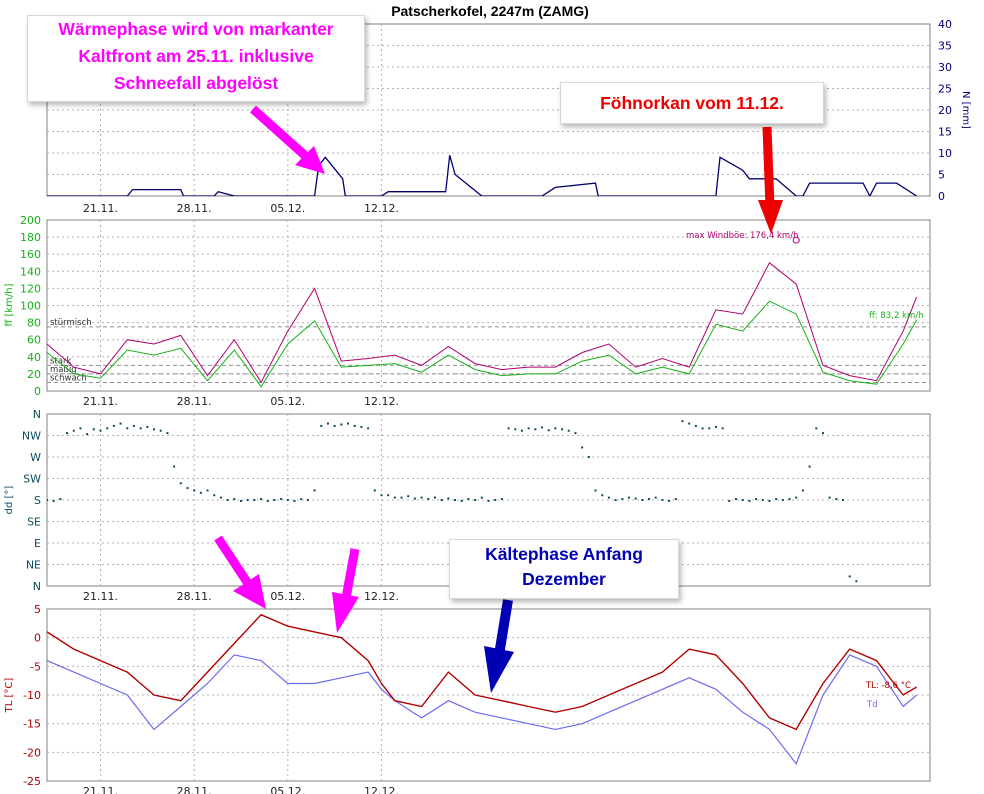 This screenshot has width=984, height=794. Describe the element at coordinates (9, 500) in the screenshot. I see `direction-axis-label: dd [°]` at that location.